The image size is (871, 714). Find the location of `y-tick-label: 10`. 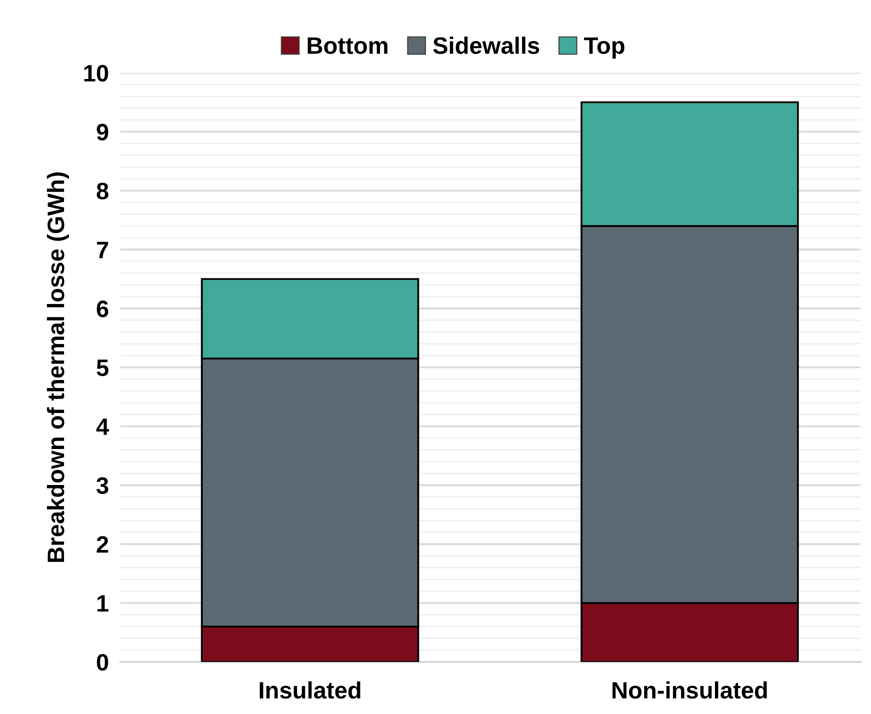

y-tick-label: 10 is located at coordinates (96, 73).